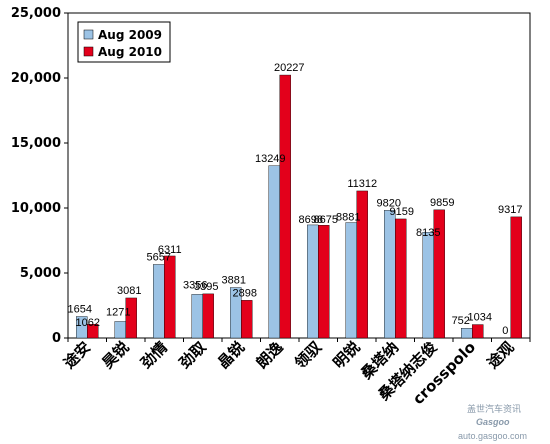 This screenshot has height=444, width=550. What do you see at coordinates (480, 318) in the screenshot?
I see `data-label: 1034` at bounding box center [480, 318].